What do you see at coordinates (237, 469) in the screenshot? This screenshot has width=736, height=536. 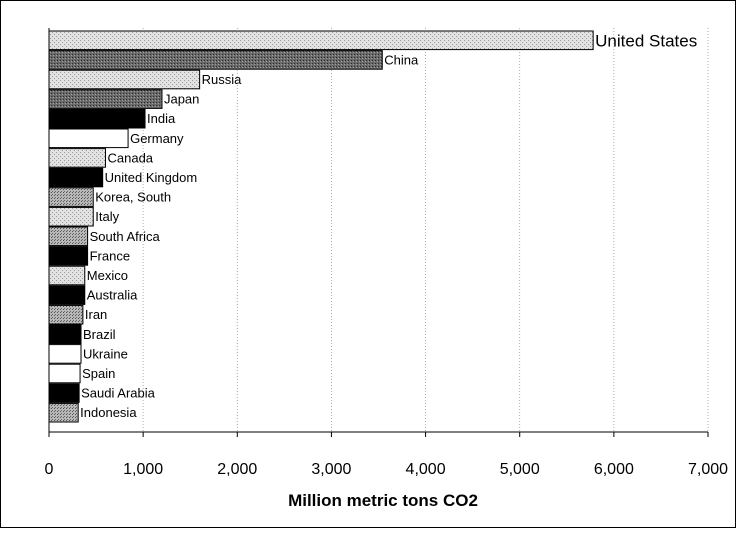 I see `x-tick-label: 2,000` at bounding box center [237, 469].